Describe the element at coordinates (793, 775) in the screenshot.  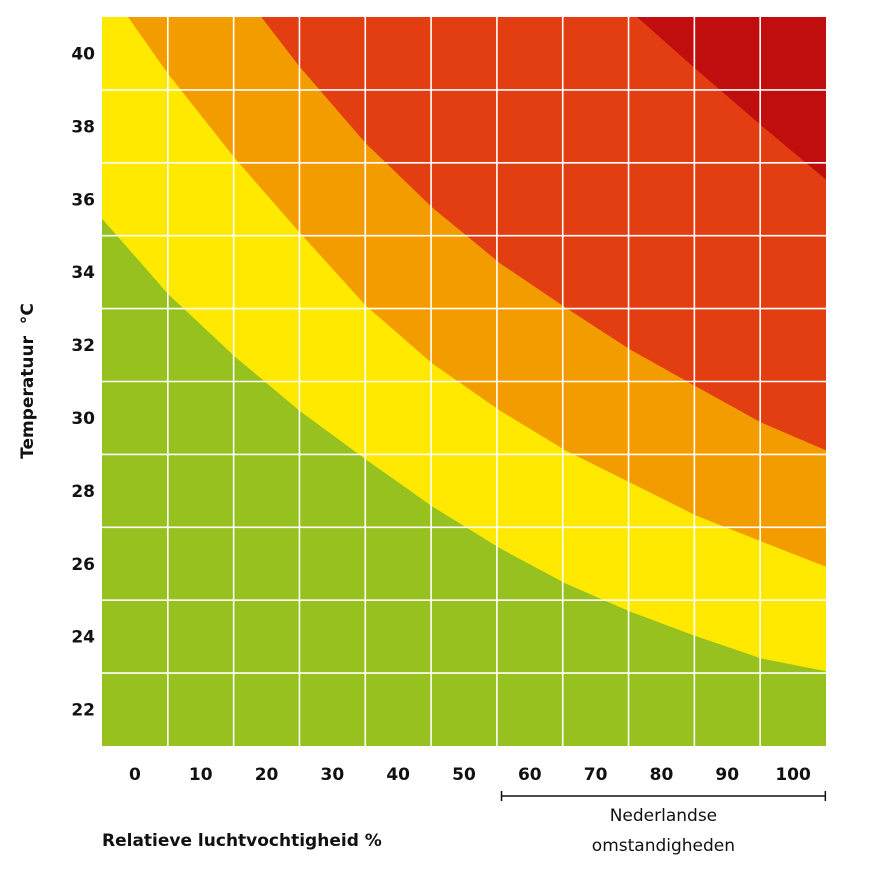
I see `x-tick-label: 100` at that location.